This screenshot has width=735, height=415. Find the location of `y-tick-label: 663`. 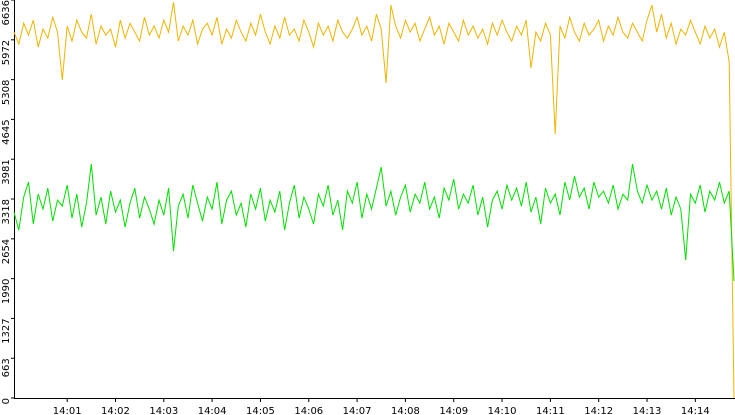

y-tick-label: 663 is located at coordinates (6, 367).